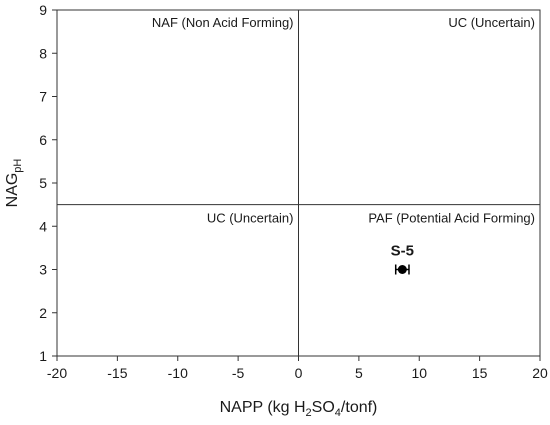  Describe the element at coordinates (299, 409) in the screenshot. I see `x-axis-title: NAPP (kg H2SO4/tonf)` at that location.